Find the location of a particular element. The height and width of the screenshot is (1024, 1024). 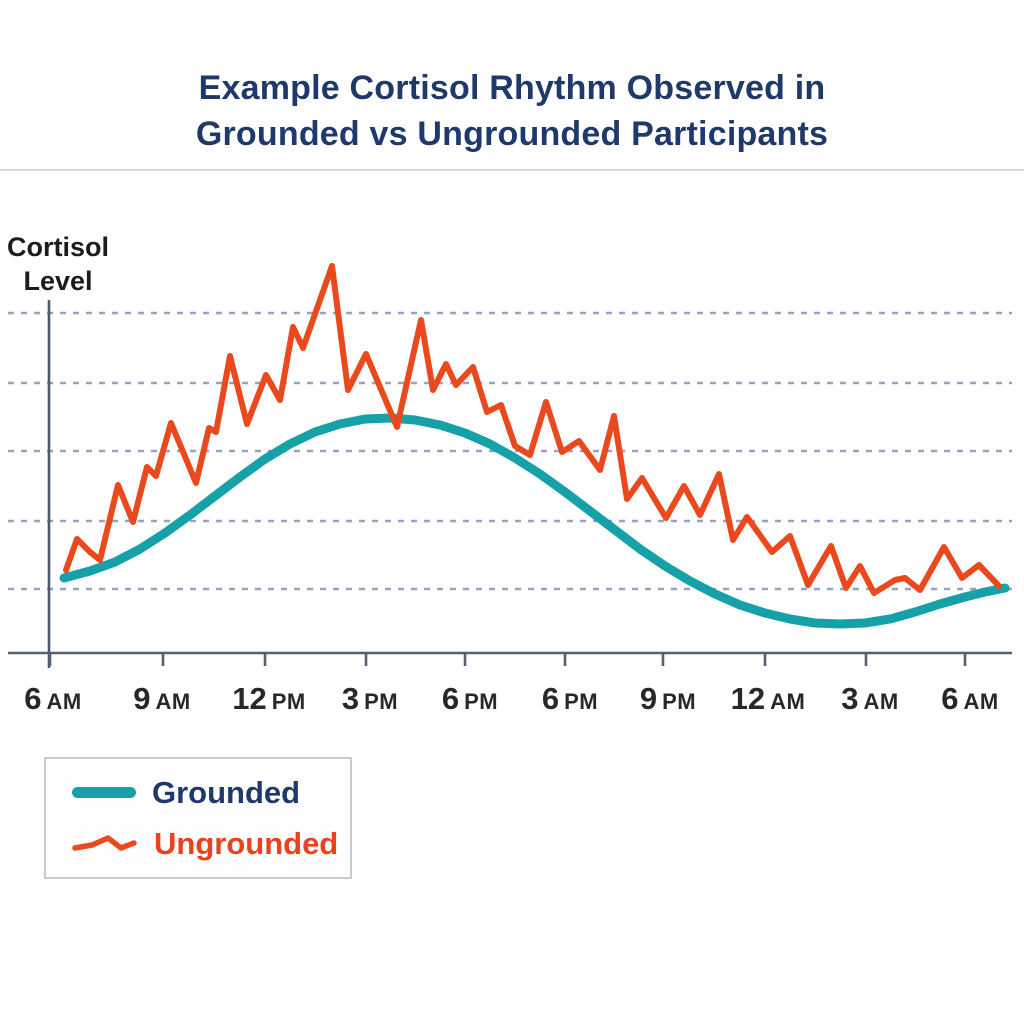

legend-row-ungrounded: Ungrounded is located at coordinates (211, 844).